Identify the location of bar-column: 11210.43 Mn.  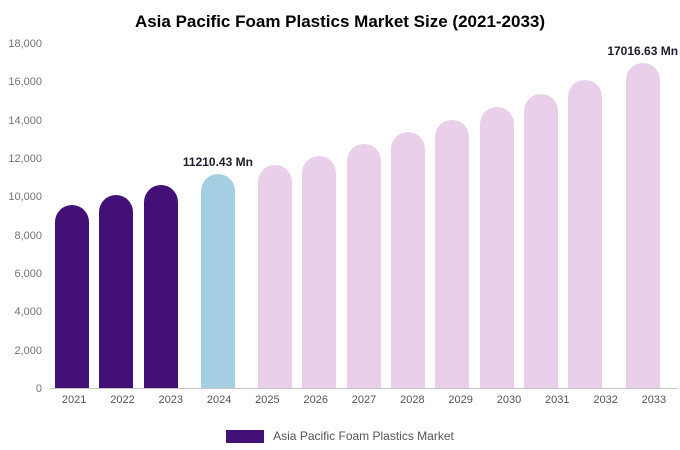
(218, 216).